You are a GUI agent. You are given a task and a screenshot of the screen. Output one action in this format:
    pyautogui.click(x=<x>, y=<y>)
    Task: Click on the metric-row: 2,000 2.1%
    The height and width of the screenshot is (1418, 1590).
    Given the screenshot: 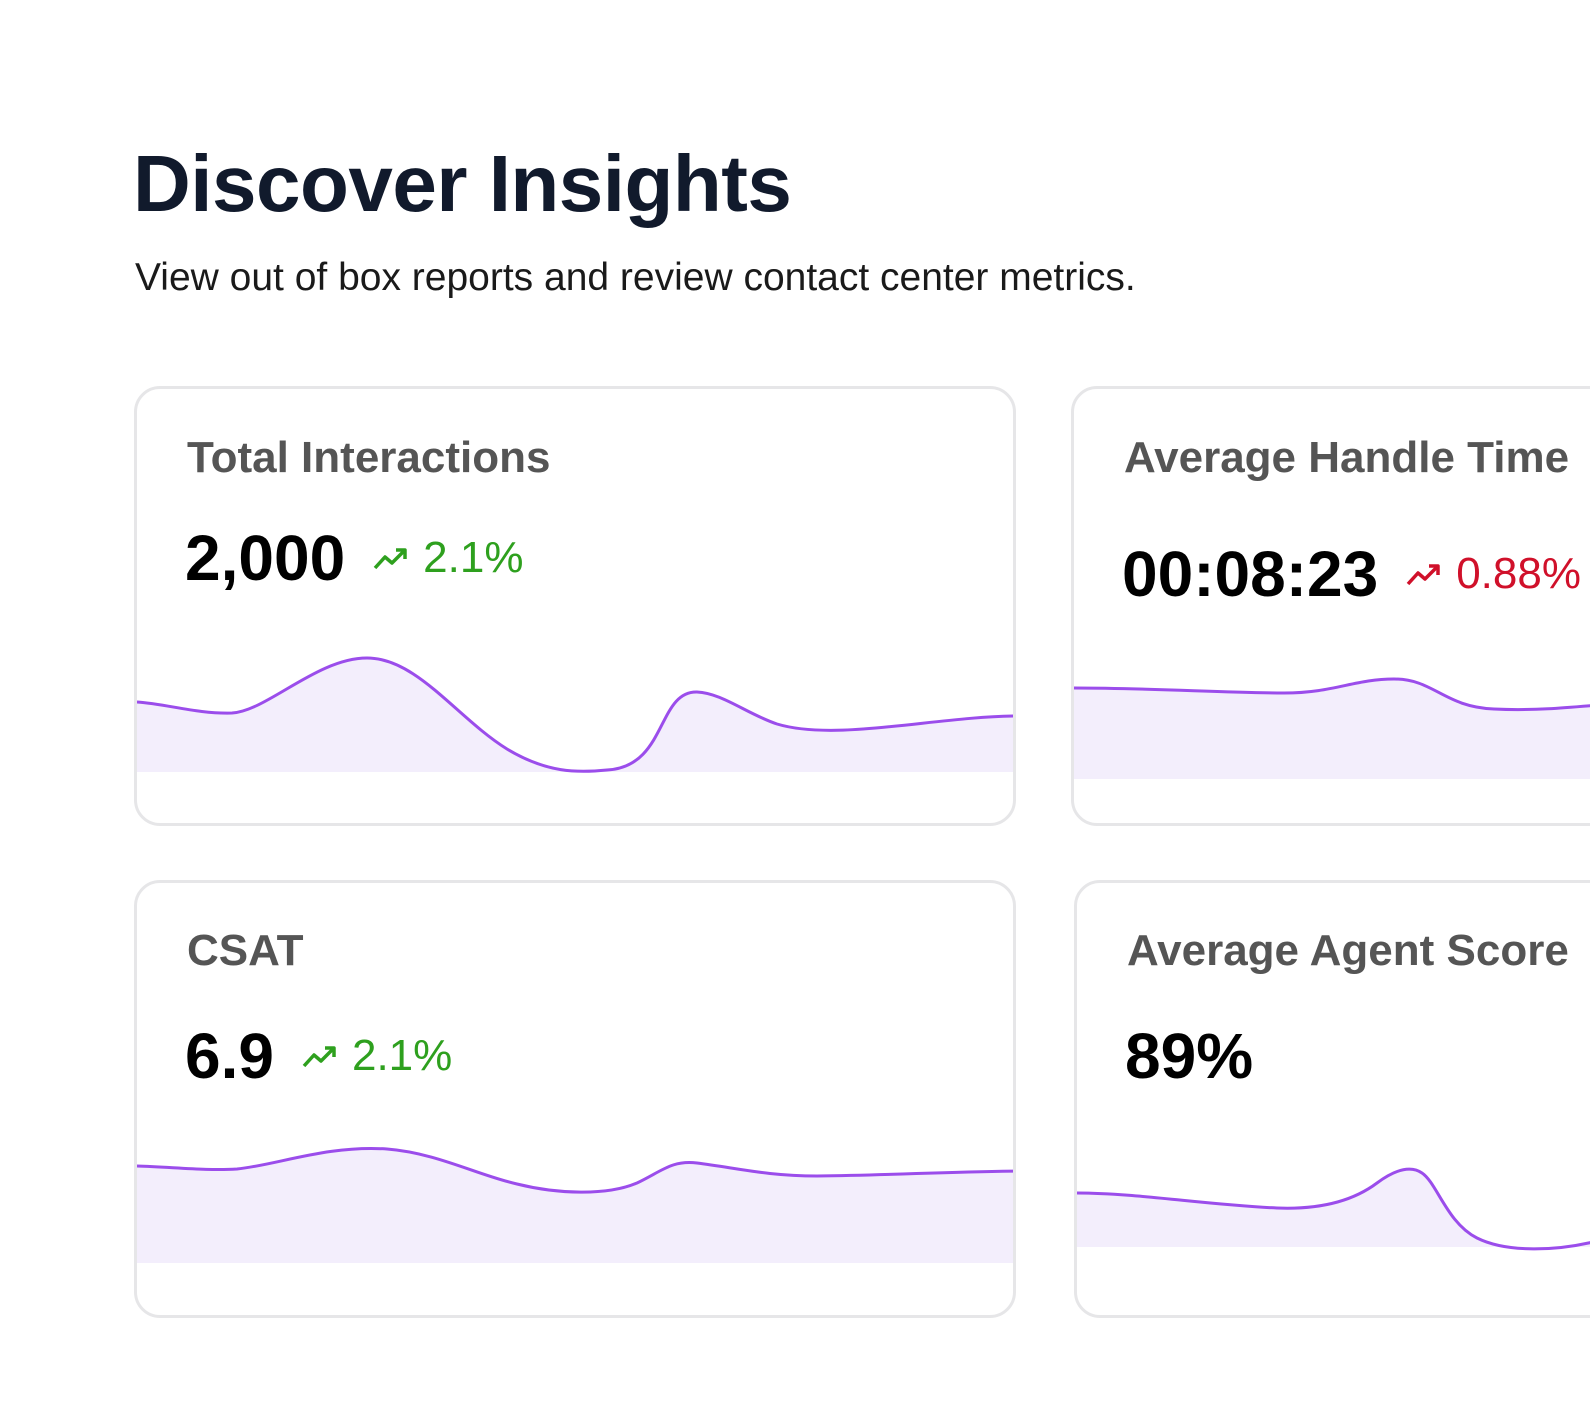 What is the action you would take?
    pyautogui.click(x=354, y=558)
    